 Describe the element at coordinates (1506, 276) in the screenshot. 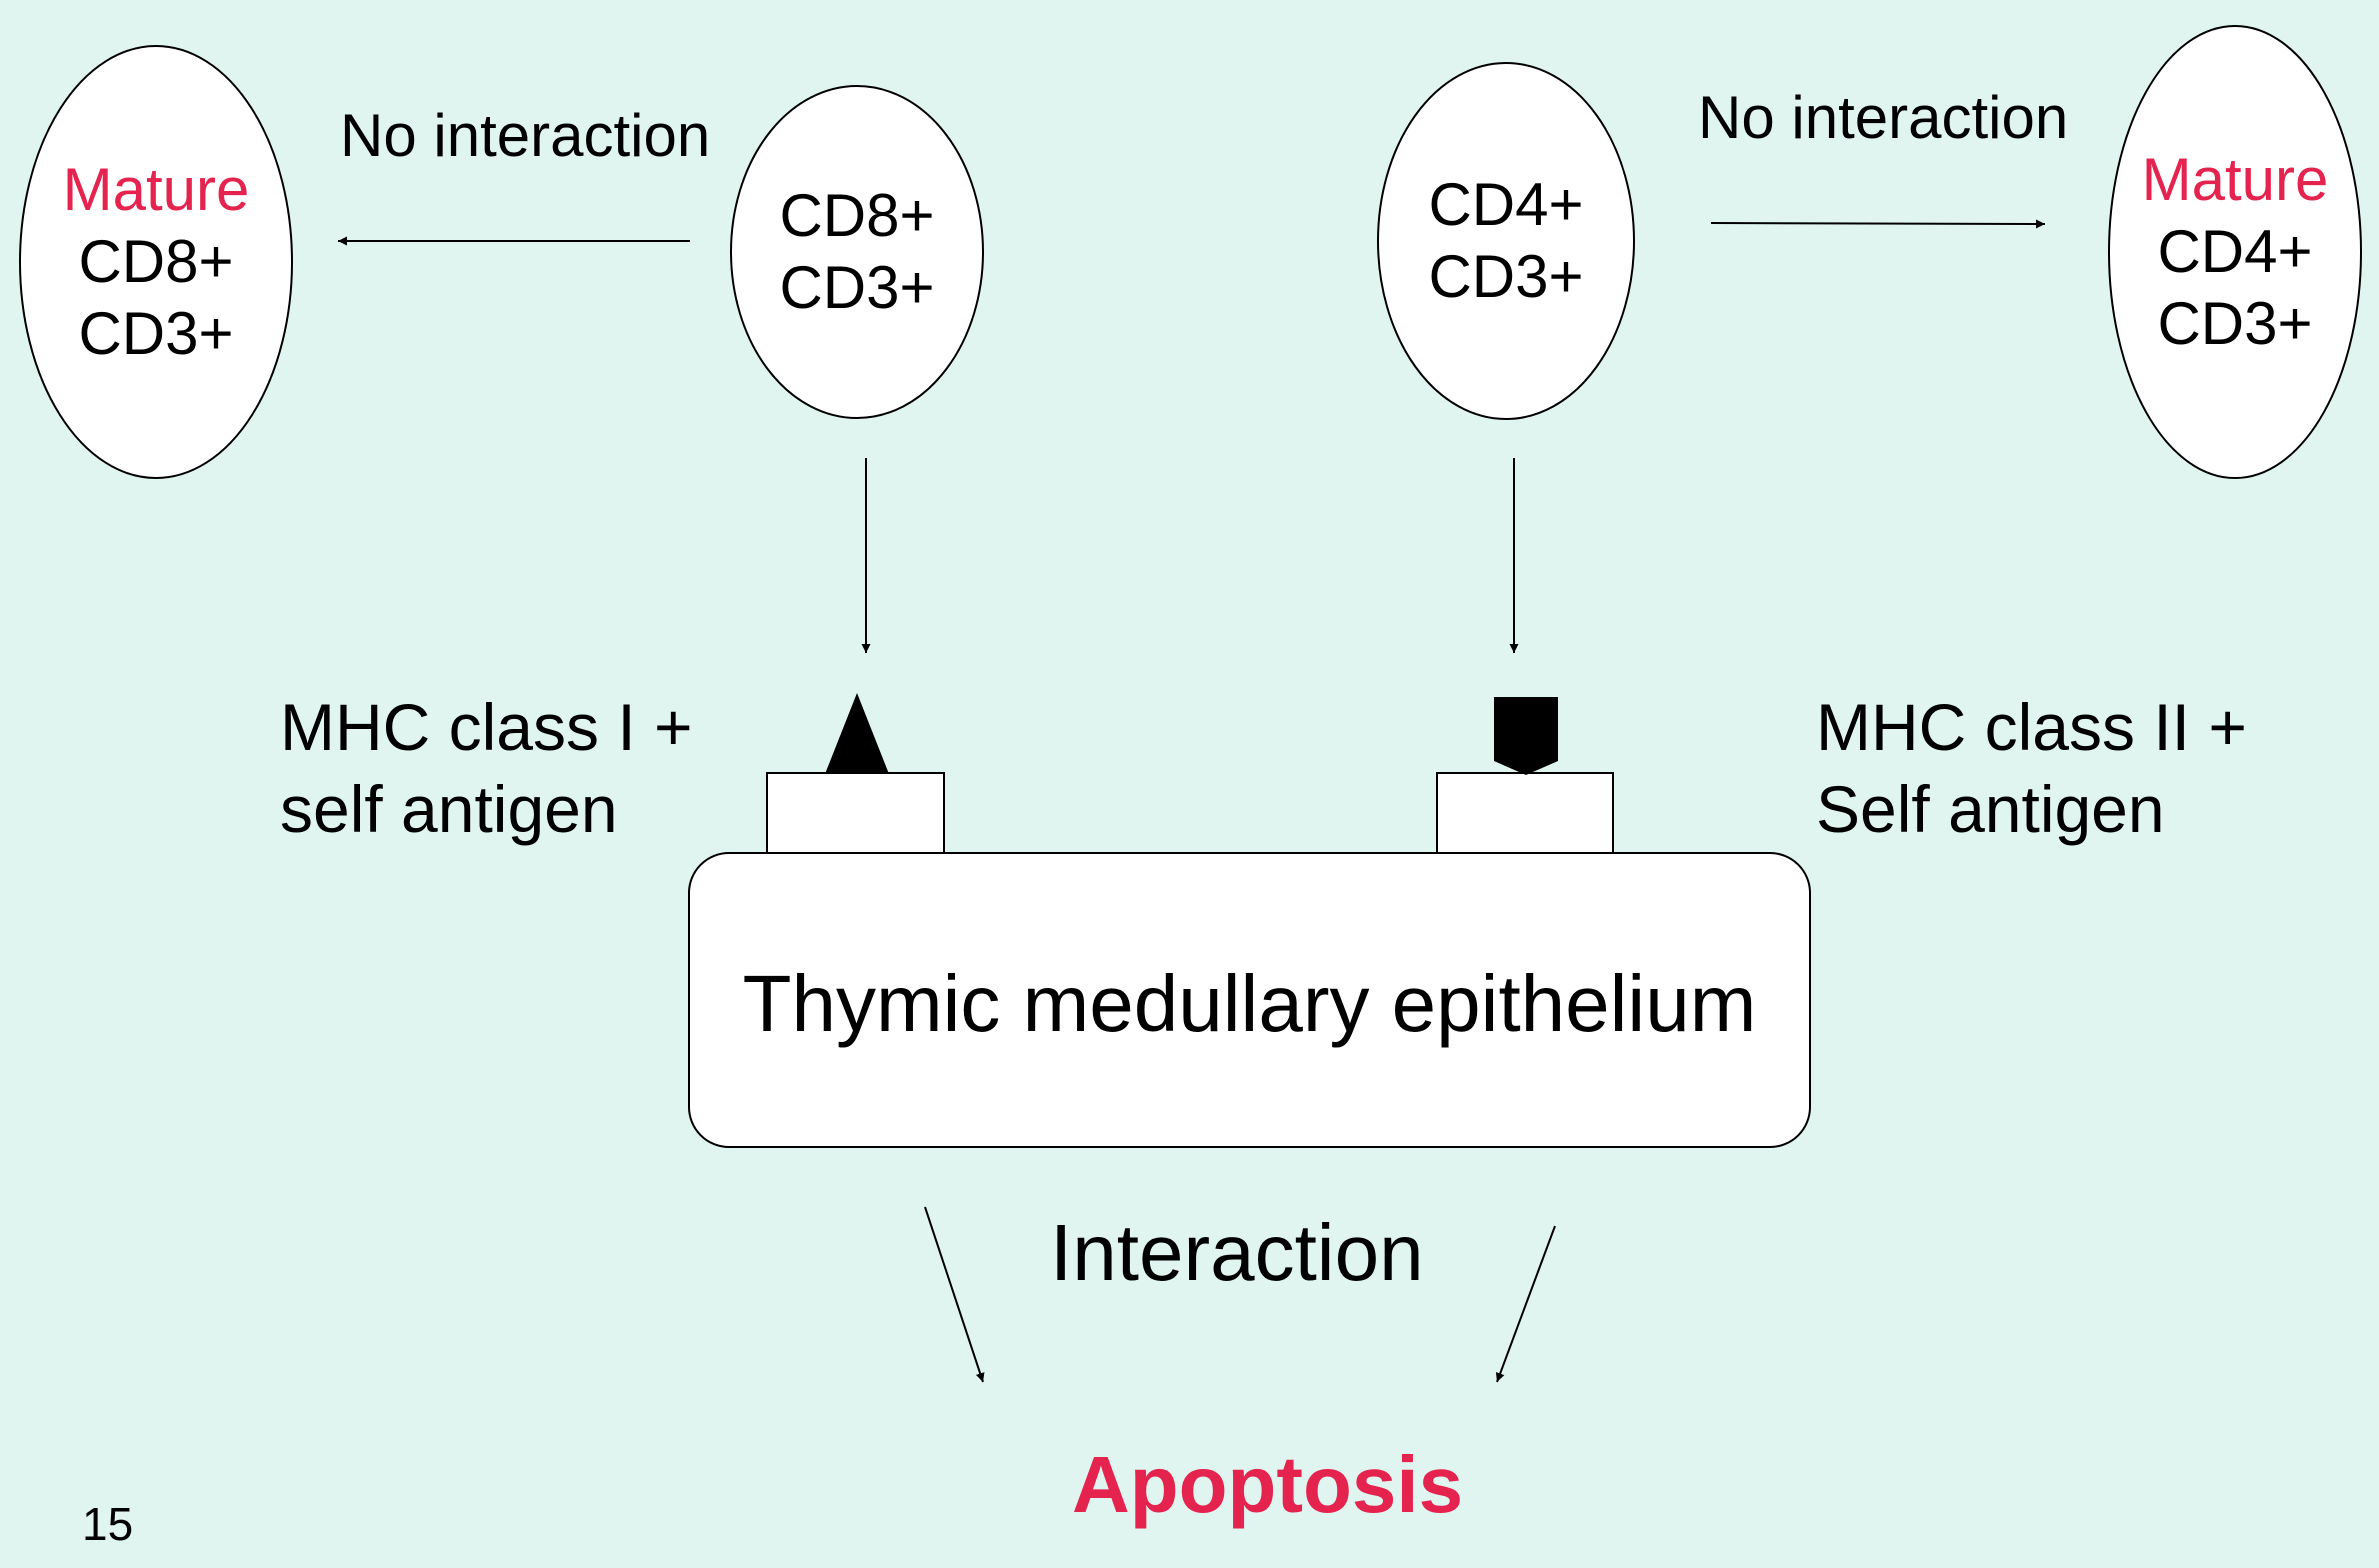

I see `cd4-line2: CD3+` at that location.